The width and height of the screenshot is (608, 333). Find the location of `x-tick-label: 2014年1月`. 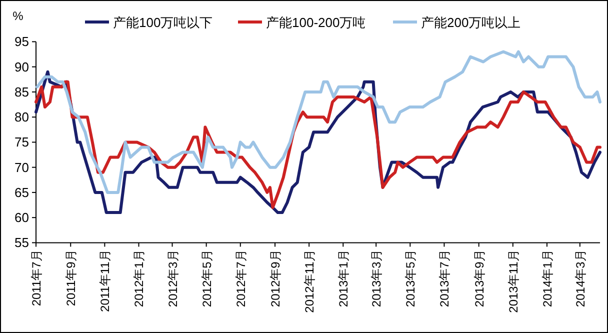

x-tick-label: 2014年1月 is located at coordinates (547, 279).